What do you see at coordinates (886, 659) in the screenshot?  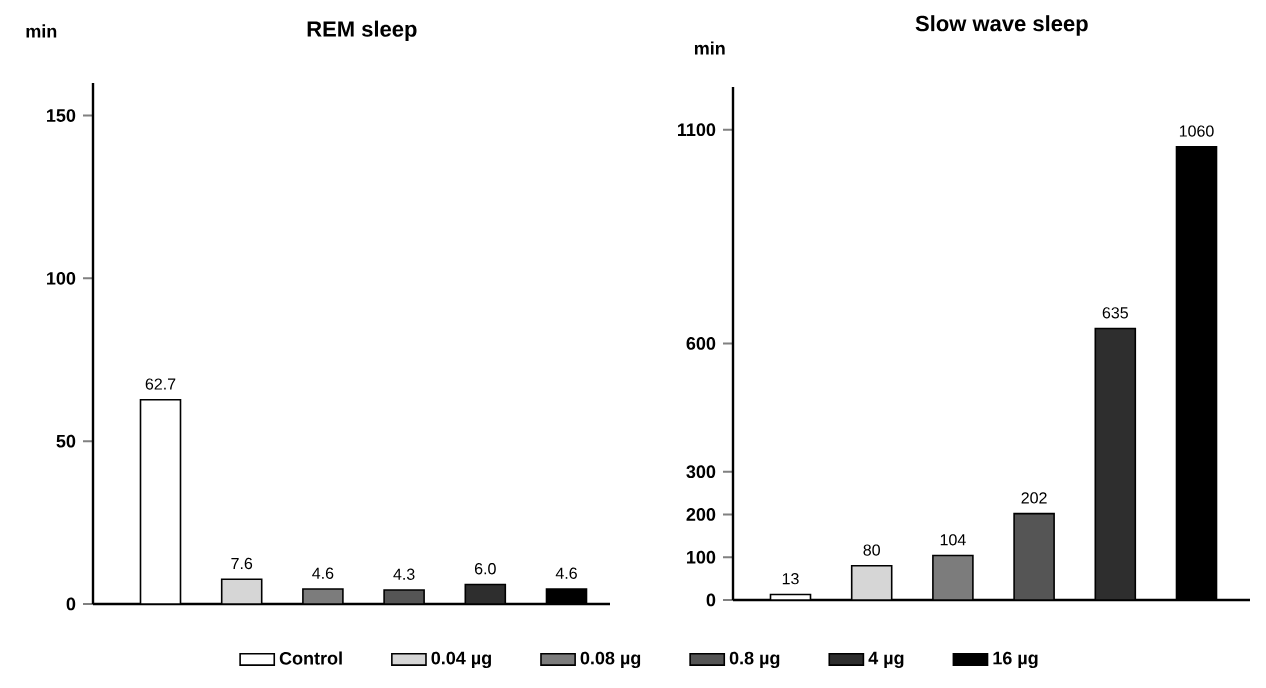 I see `legend-label: 4 µg` at bounding box center [886, 659].